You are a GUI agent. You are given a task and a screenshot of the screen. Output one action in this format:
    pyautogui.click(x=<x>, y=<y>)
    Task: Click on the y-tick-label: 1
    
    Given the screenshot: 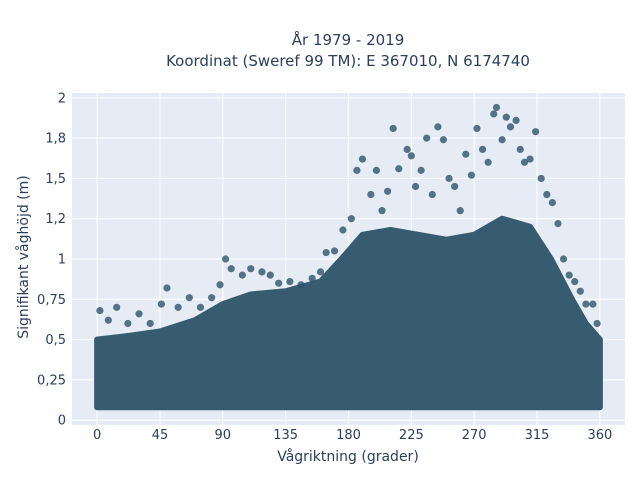 What is the action you would take?
    pyautogui.click(x=62, y=260)
    